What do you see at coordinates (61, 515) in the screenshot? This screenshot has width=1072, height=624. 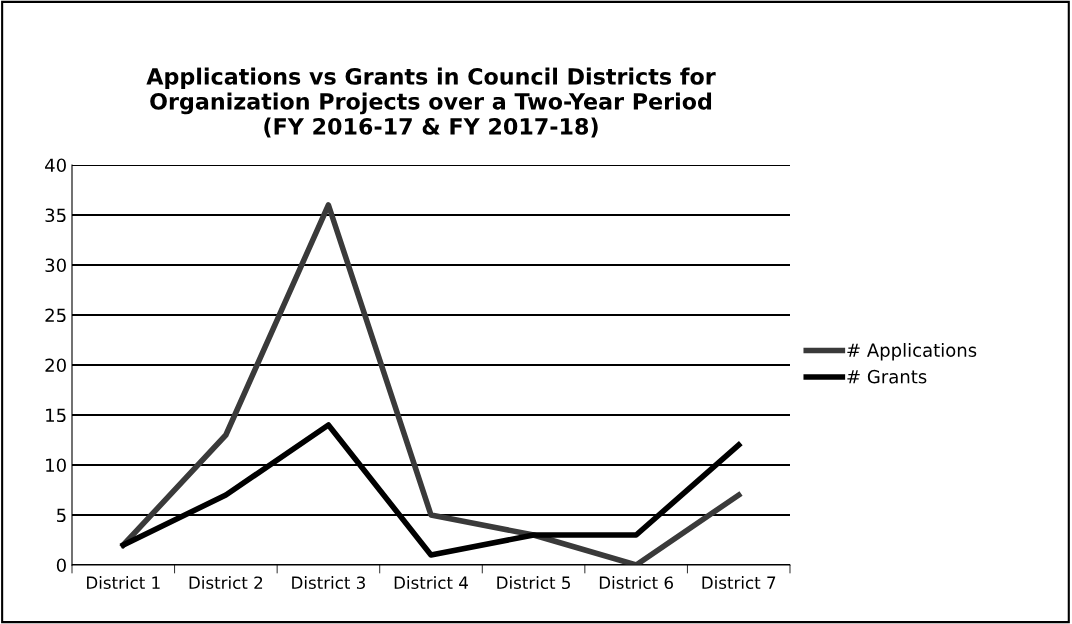 I see `y-tick-label: 5` at bounding box center [61, 515].